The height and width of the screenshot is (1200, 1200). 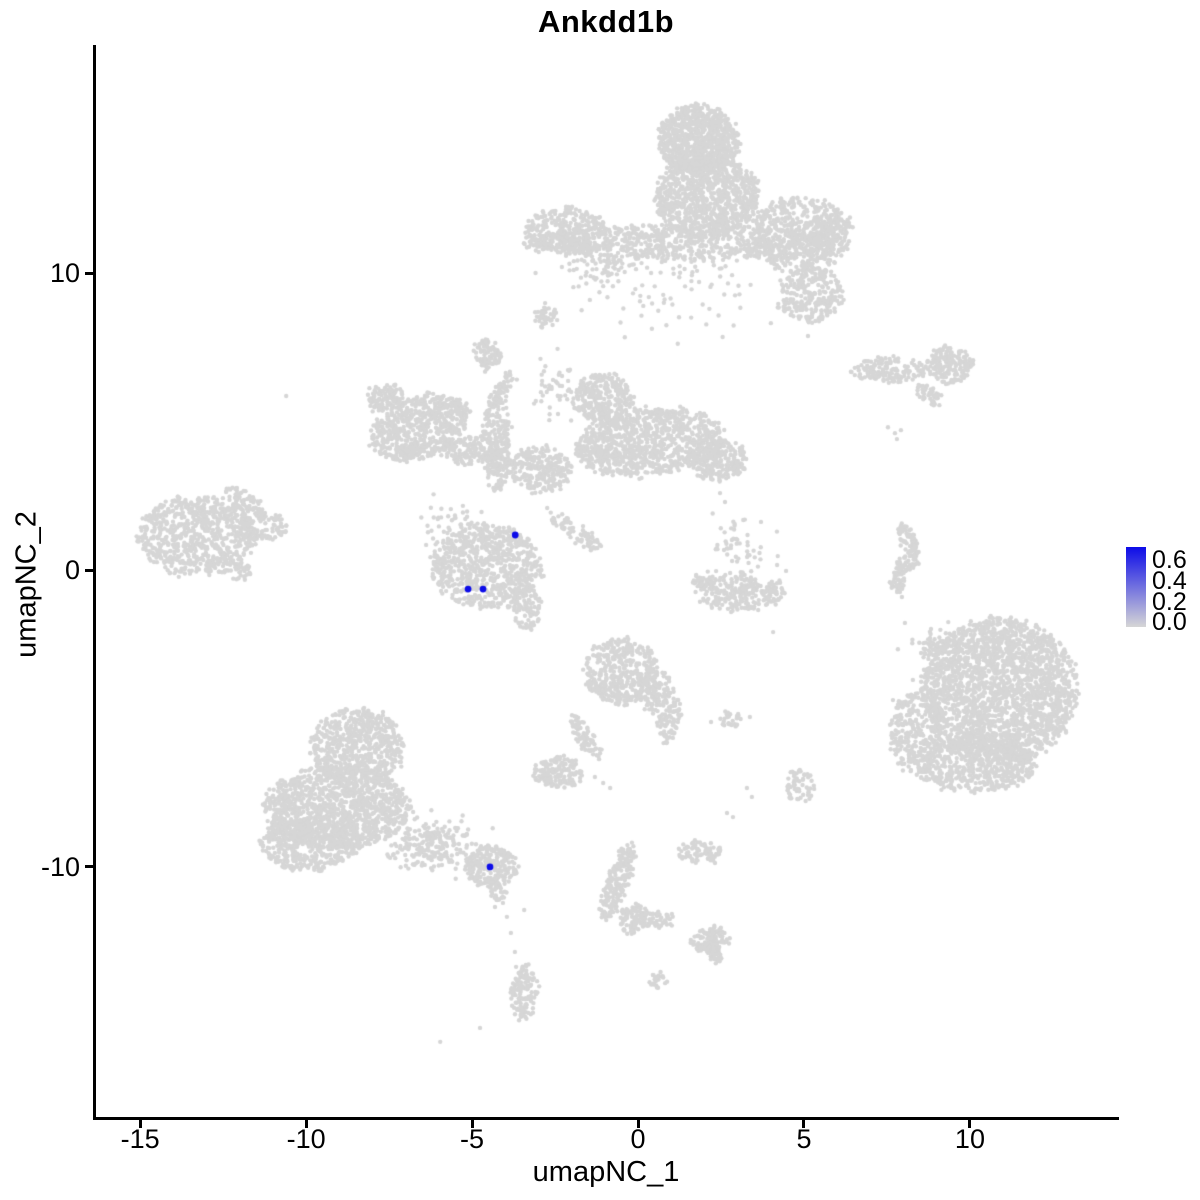 I want to click on y-axis-label: umapNC_2, so click(x=26, y=584).